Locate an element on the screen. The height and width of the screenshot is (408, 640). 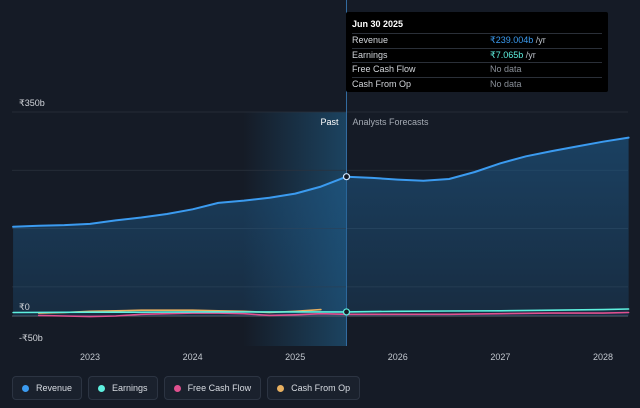
tooltip-row: Cash From Op No data is located at coordinates (477, 84).